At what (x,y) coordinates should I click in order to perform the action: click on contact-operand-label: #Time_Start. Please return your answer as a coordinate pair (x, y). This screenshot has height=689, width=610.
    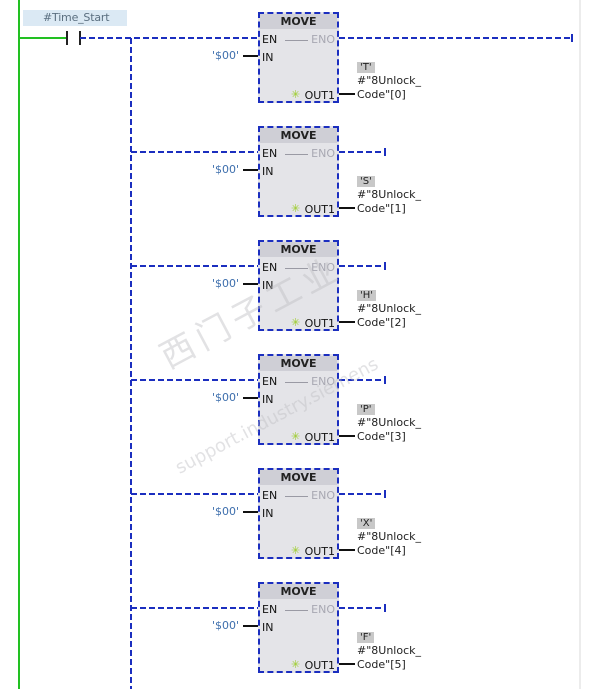
    Looking at the image, I should click on (75, 18).